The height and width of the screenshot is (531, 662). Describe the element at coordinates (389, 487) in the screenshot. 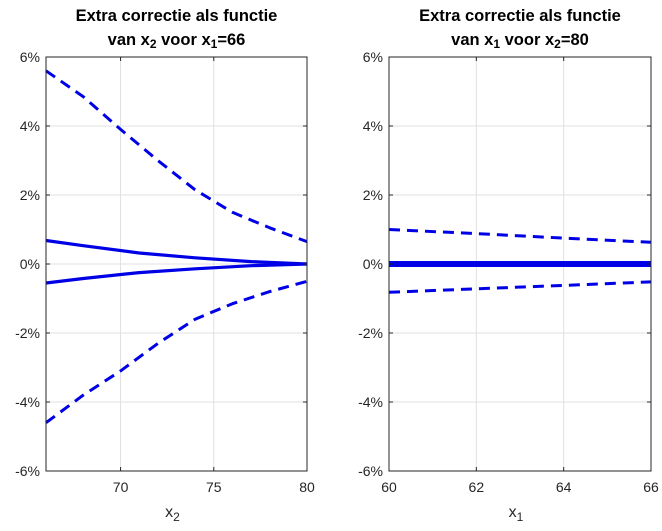

I see `x-tick-label: 60` at that location.